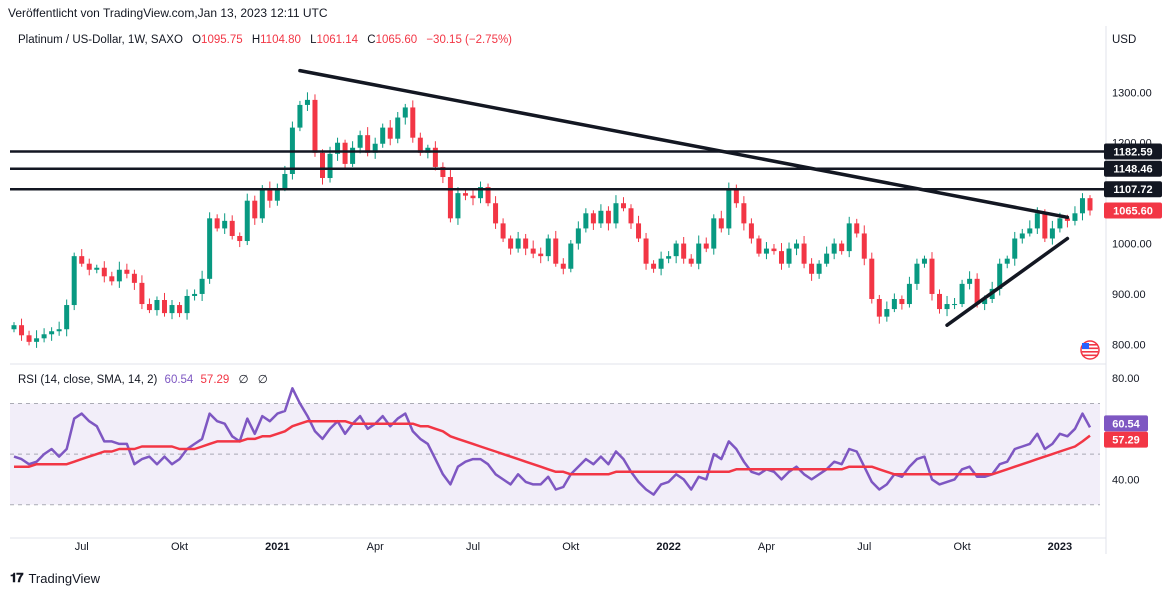 The width and height of the screenshot is (1172, 595). Describe the element at coordinates (1126, 441) in the screenshot. I see `sma-last-label: 57.29` at that location.